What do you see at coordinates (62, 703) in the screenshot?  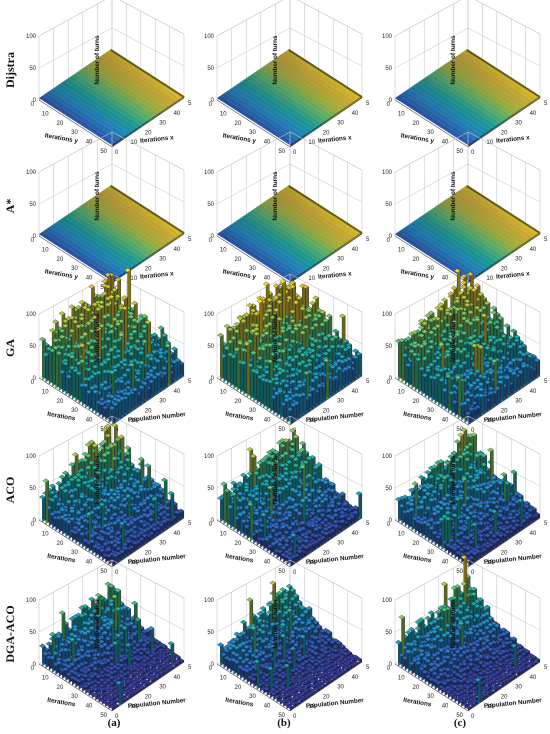 I see `y-axis-label: Iterations` at bounding box center [62, 703].